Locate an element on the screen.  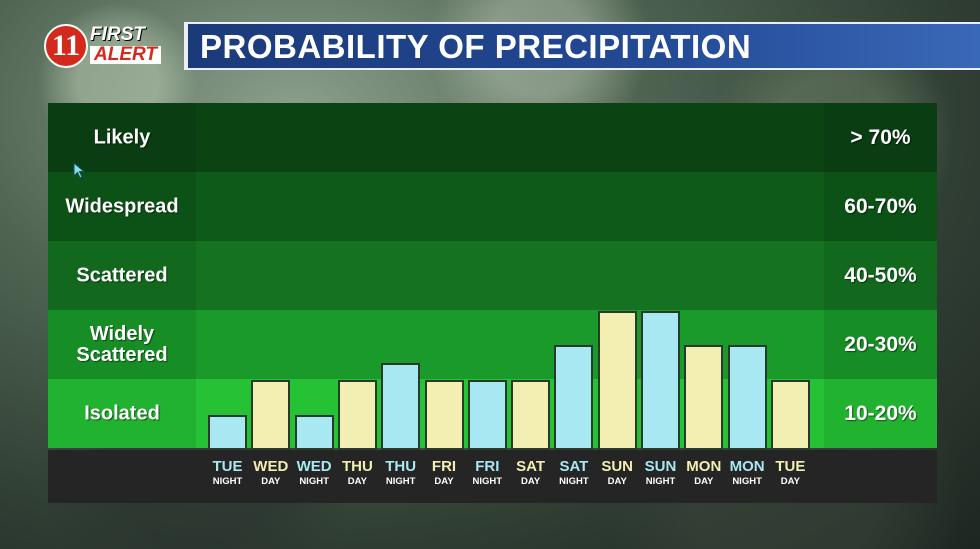
x-tick-label: FRI DAY is located at coordinates (444, 473).